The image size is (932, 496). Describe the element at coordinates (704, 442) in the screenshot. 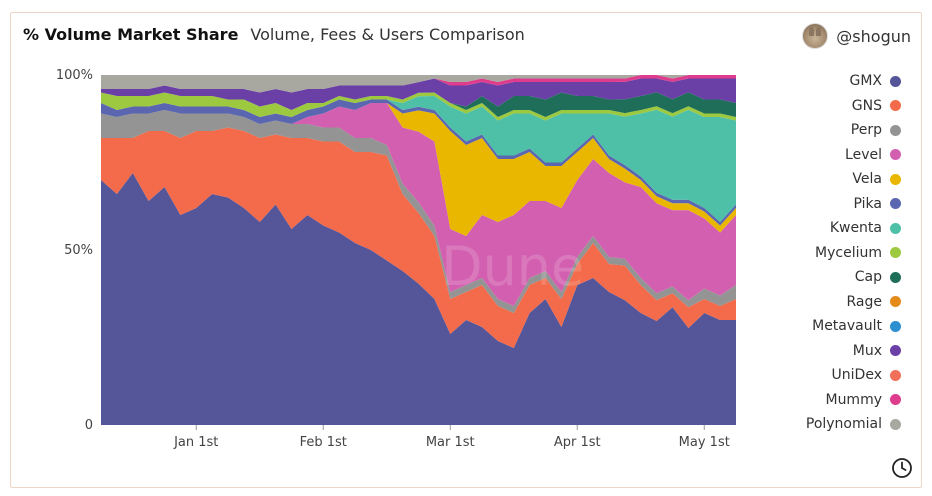

I see `x-tick-label: May 1st` at that location.